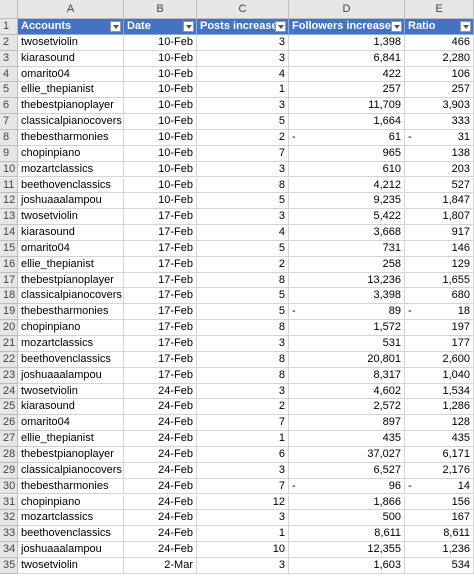 The width and height of the screenshot is (474, 576). I want to click on cell: 1,807, so click(439, 217).